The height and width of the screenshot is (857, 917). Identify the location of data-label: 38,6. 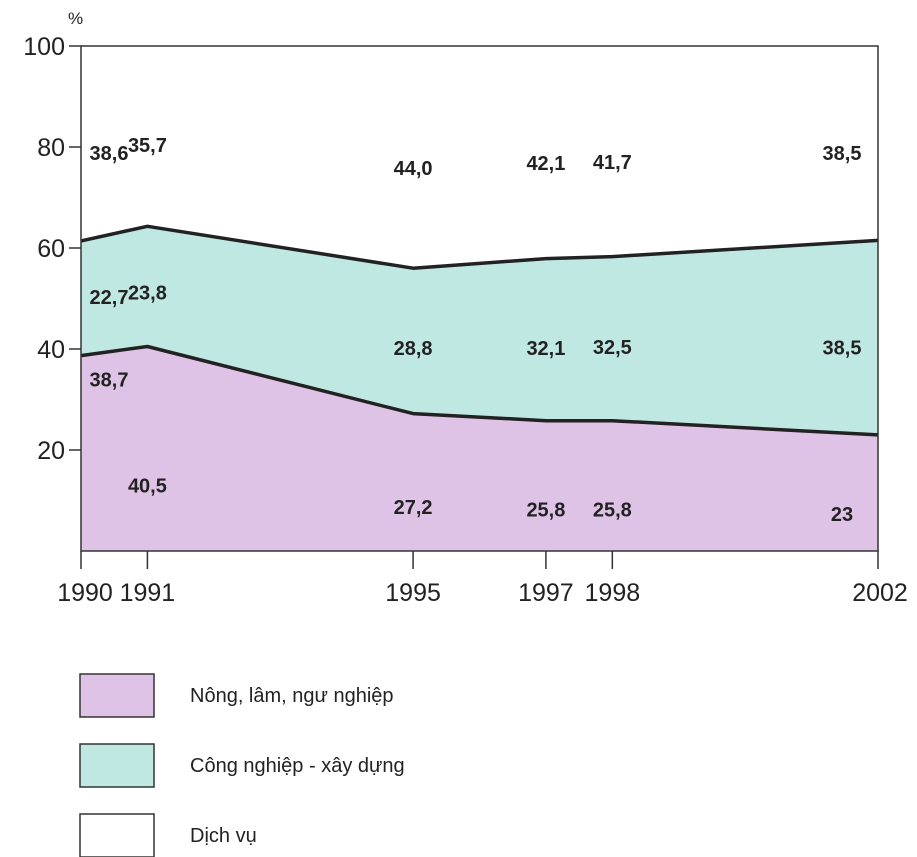
(109, 154).